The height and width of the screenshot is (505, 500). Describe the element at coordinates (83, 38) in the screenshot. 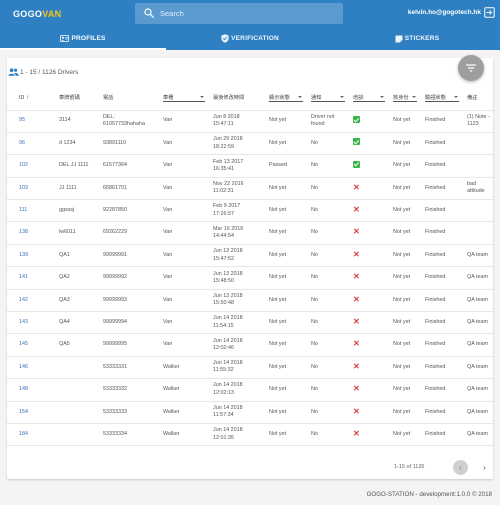

I see `tab-profiles: PROFILES` at that location.